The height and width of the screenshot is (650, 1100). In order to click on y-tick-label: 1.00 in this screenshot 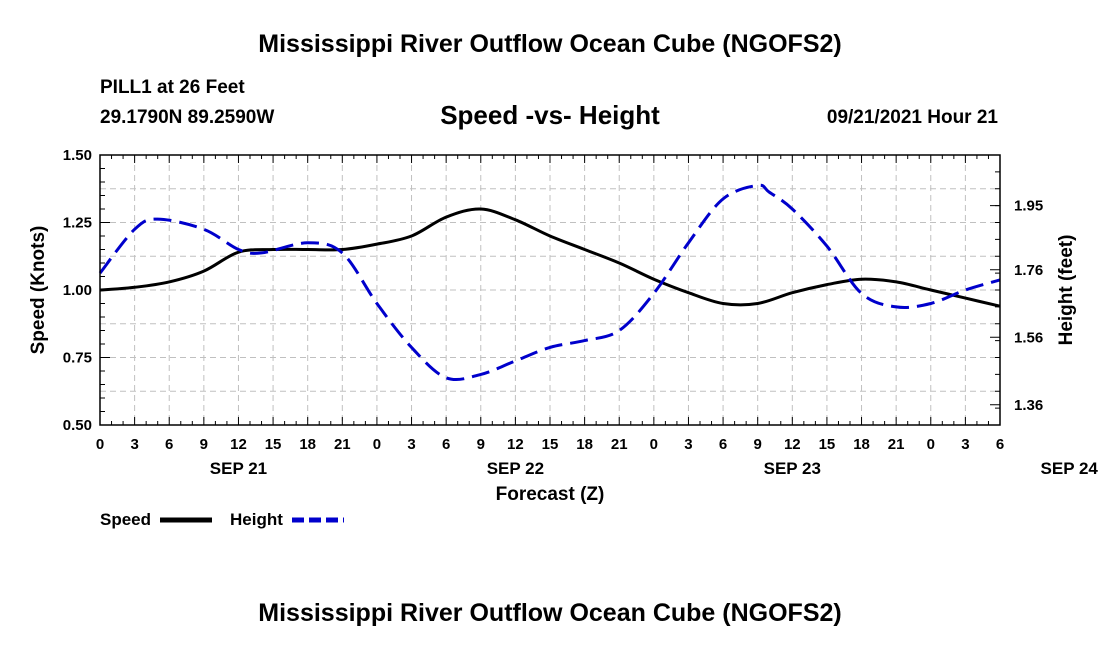, I will do `click(77, 290)`.